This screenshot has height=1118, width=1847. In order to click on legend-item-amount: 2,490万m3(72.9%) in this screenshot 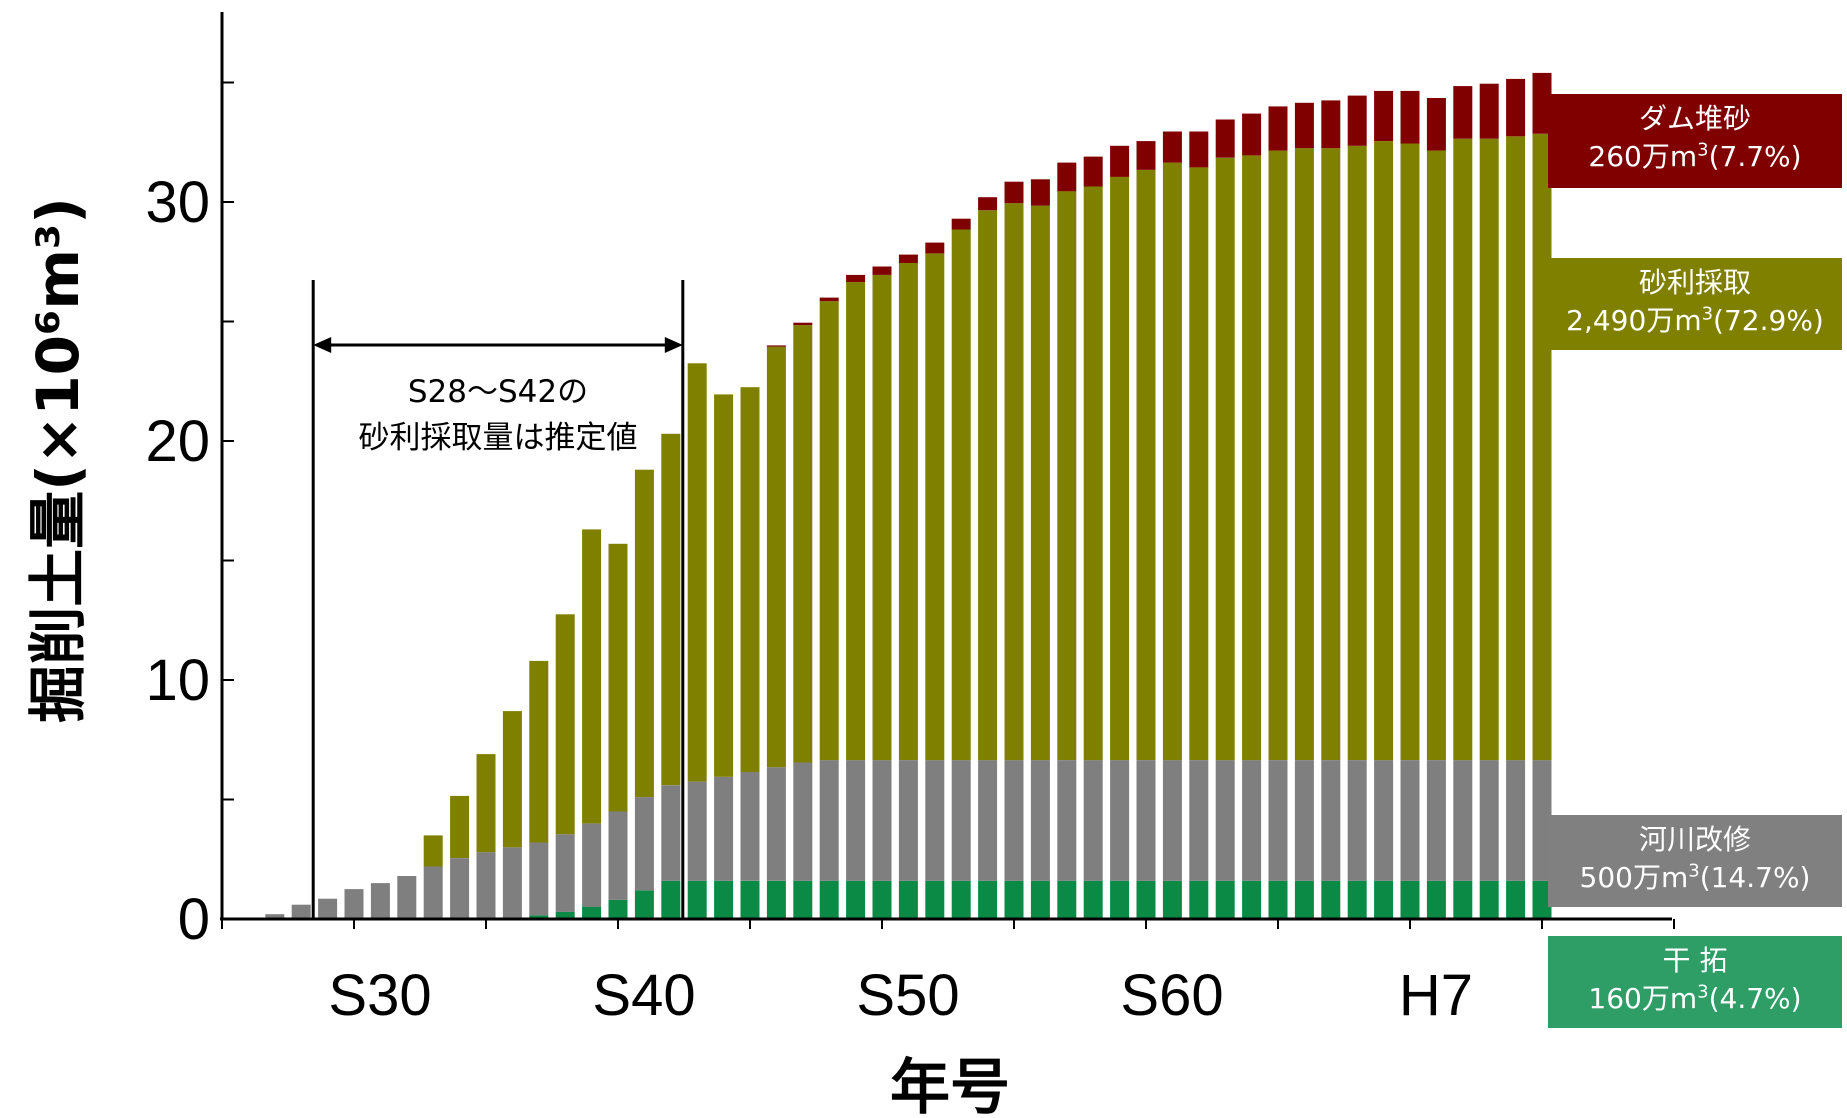, I will do `click(1695, 321)`.